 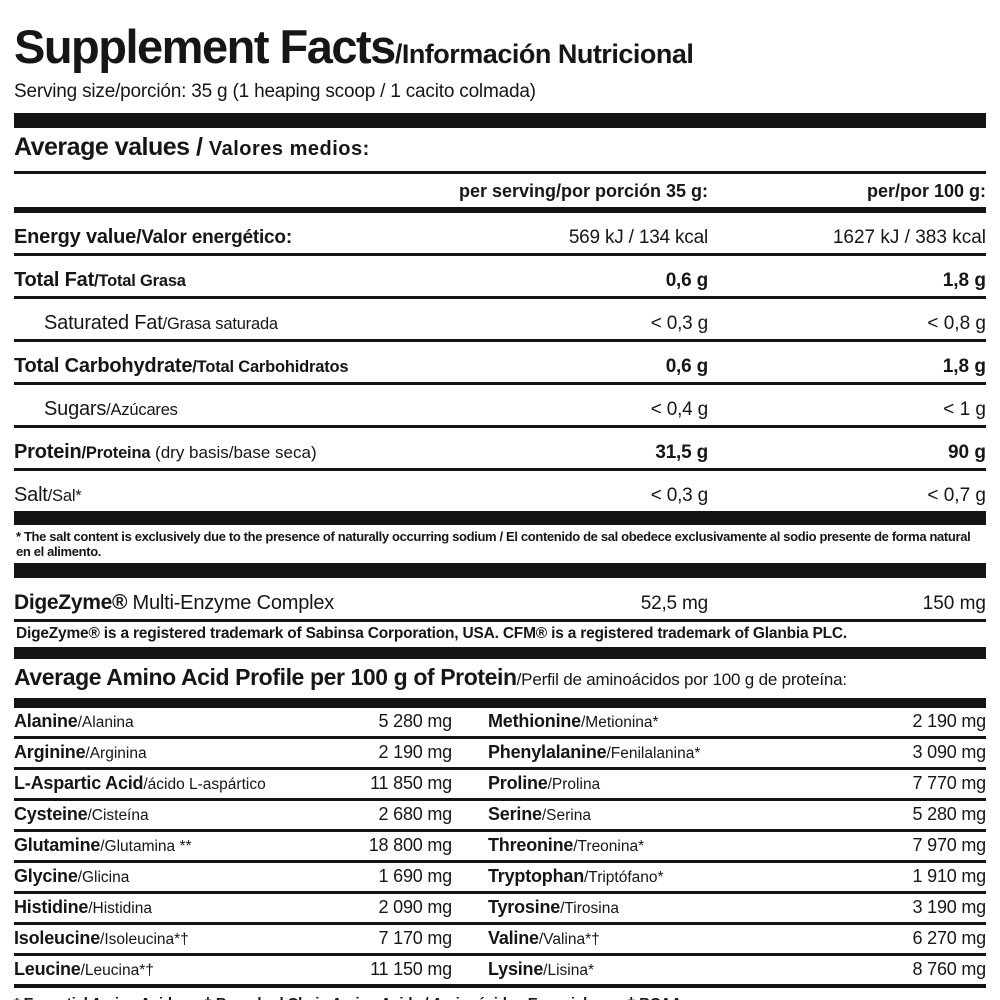 I want to click on divider-line, so click(x=500, y=620).